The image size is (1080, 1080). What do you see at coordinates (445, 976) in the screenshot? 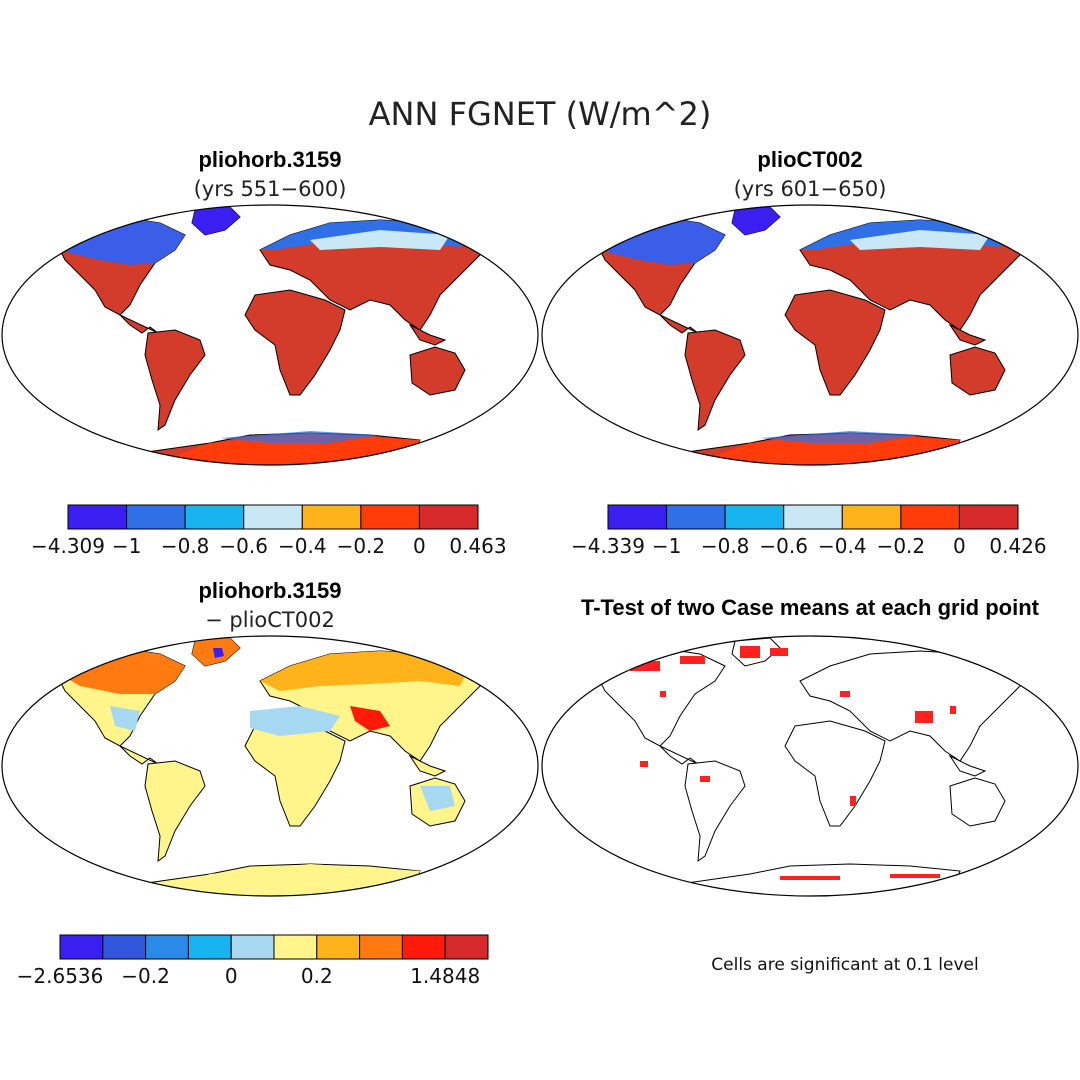
I see `colorbar-tick-label: 1.4848` at bounding box center [445, 976].